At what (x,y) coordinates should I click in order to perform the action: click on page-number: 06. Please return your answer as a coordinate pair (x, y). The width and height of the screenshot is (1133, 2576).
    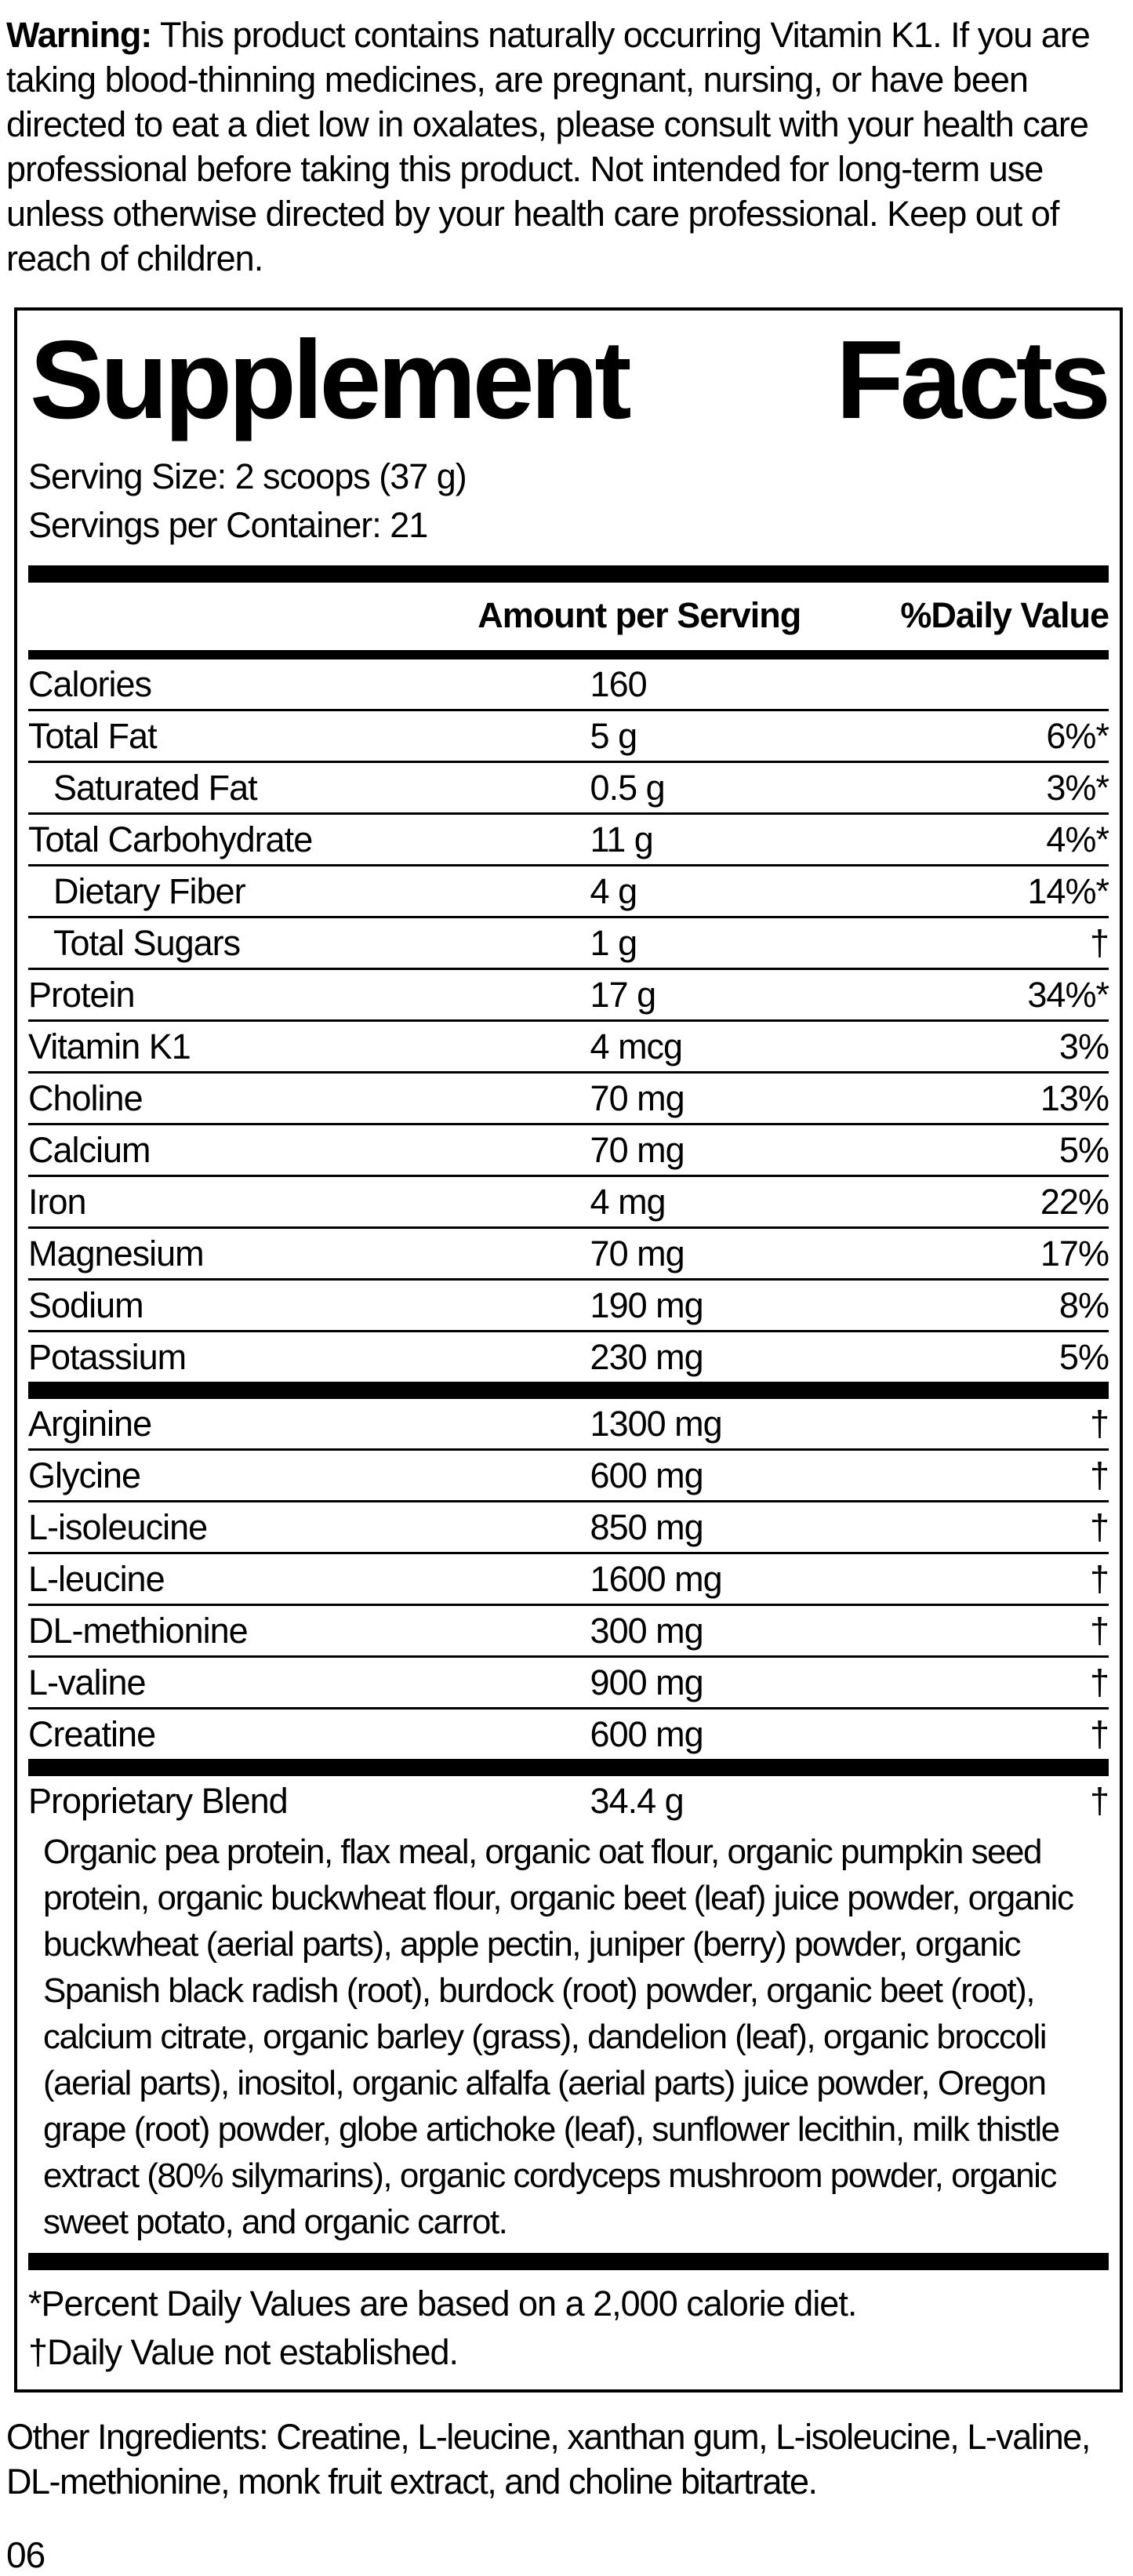
    Looking at the image, I should click on (26, 2555).